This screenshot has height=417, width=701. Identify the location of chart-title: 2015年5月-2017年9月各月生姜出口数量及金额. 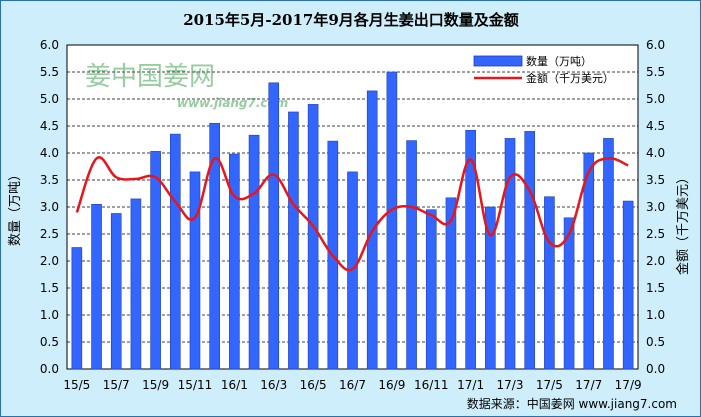
(351, 20).